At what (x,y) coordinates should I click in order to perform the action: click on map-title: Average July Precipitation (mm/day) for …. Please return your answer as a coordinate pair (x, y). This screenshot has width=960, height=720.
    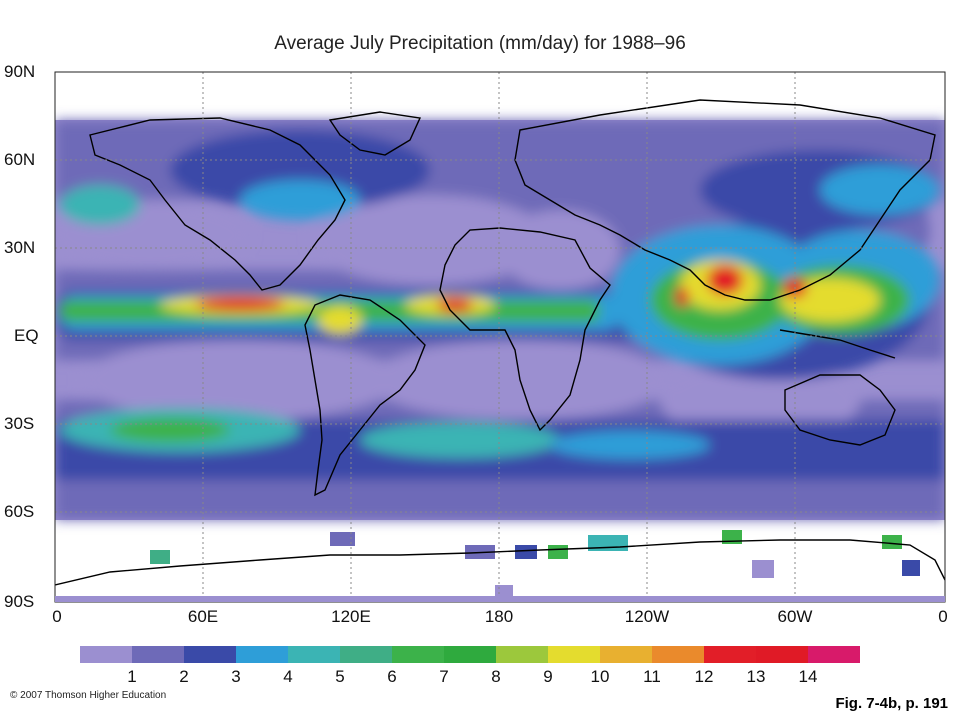
    Looking at the image, I should click on (480, 43).